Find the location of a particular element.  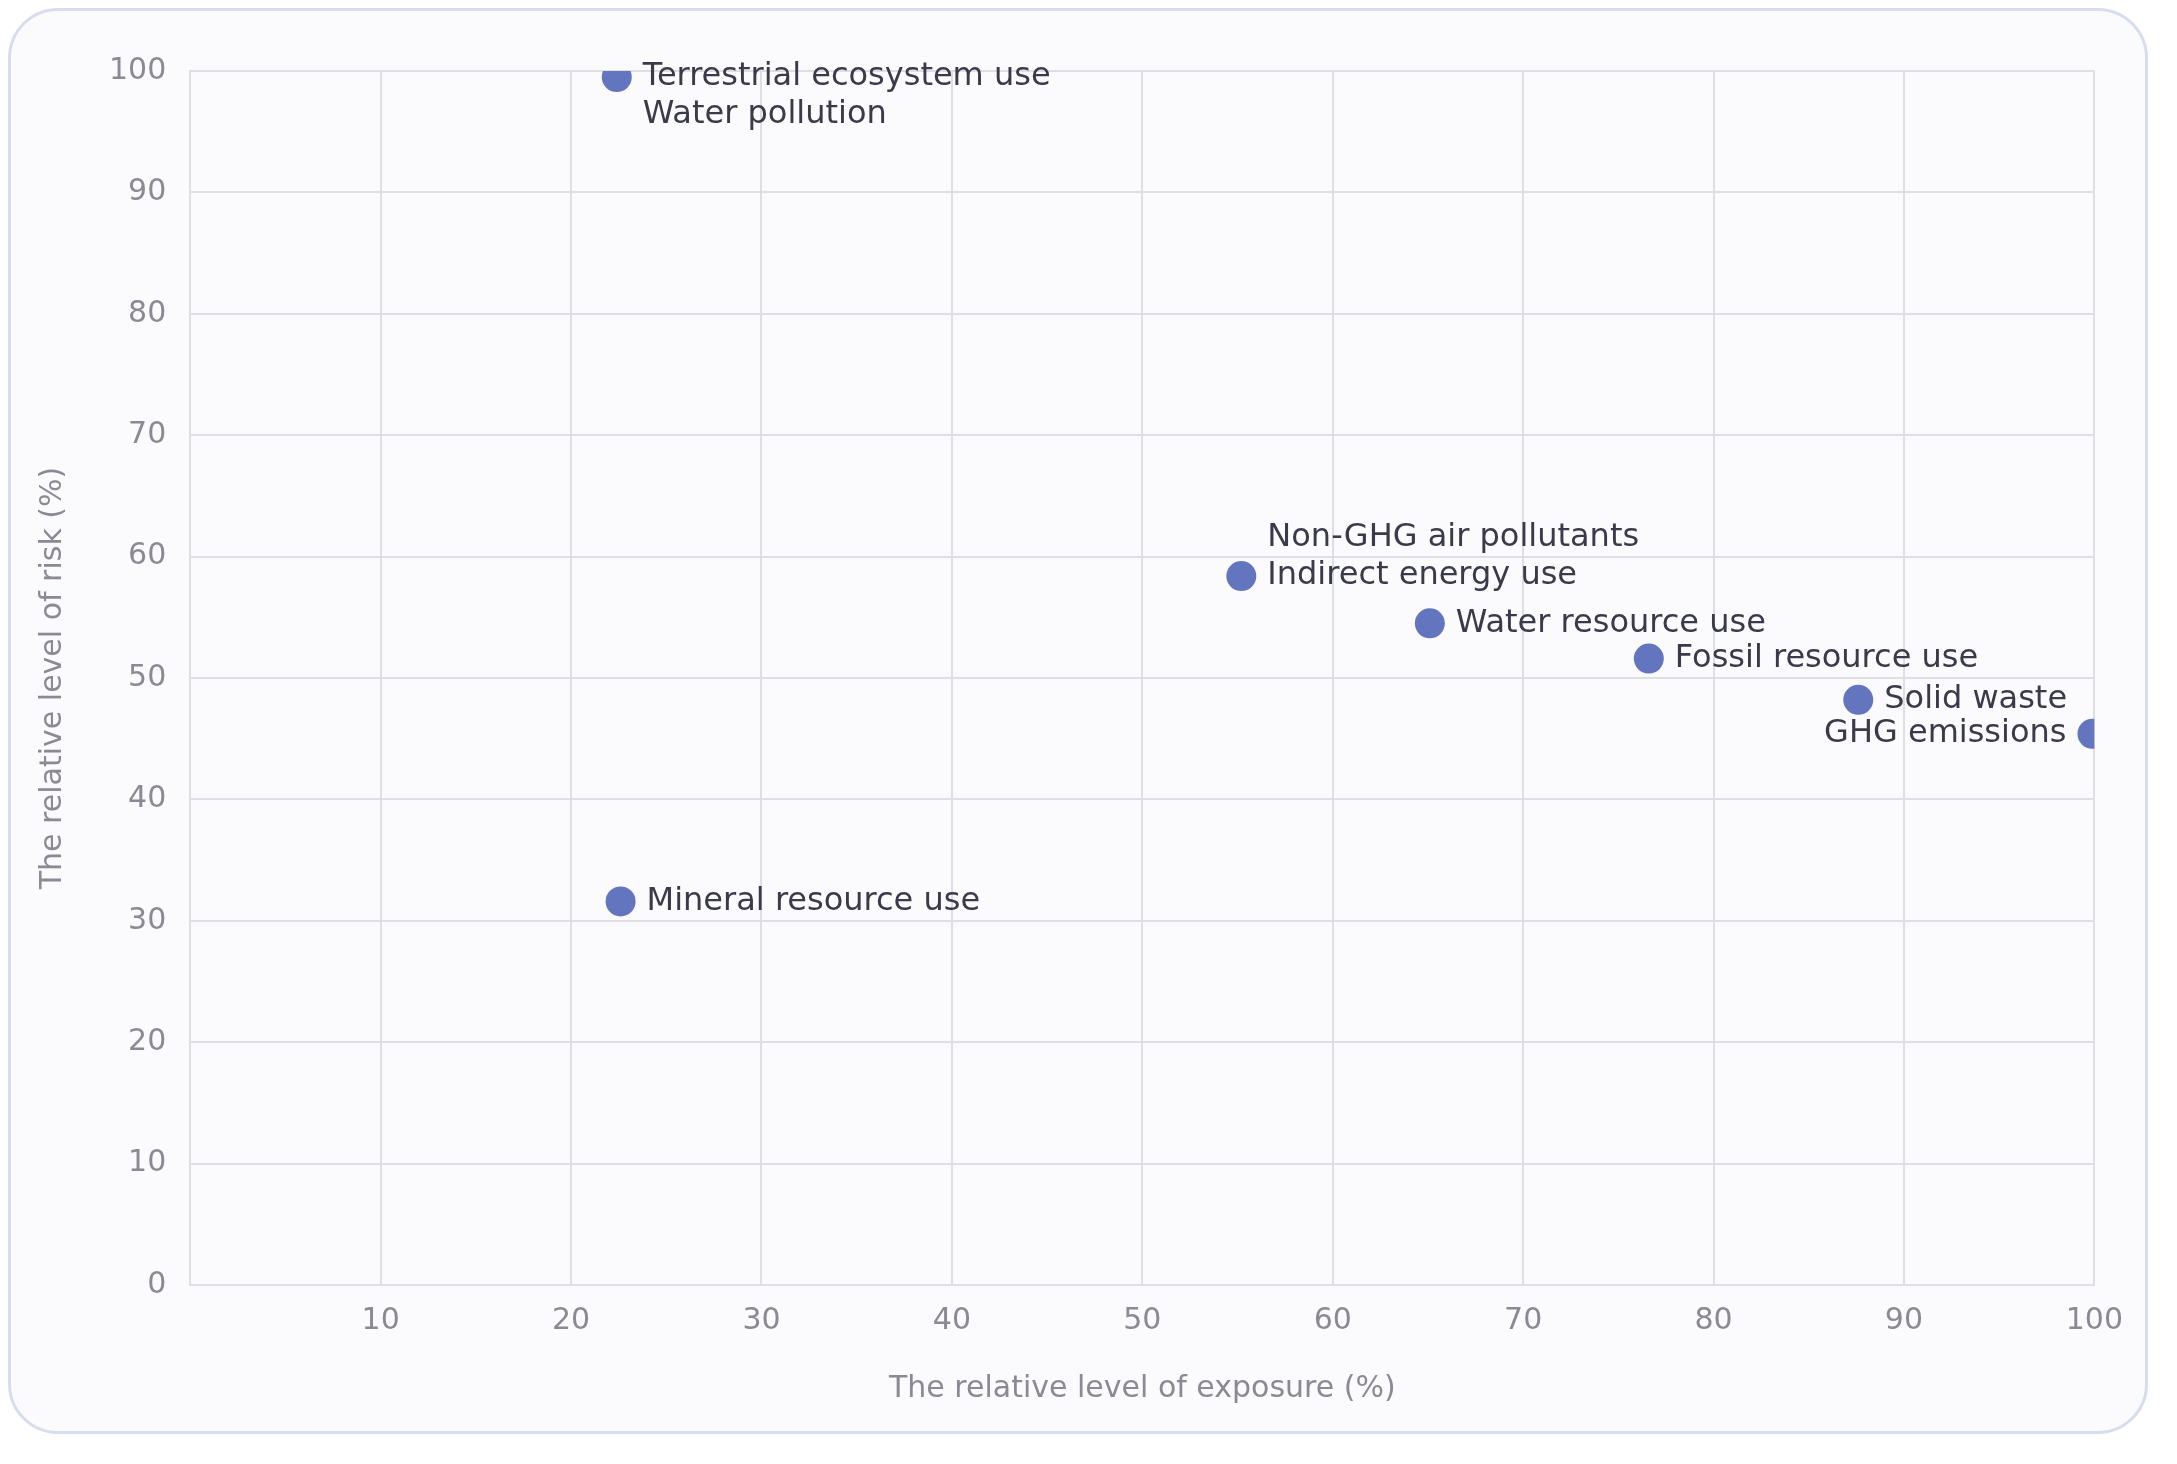

y-tick-label: 0 is located at coordinates (157, 1282).